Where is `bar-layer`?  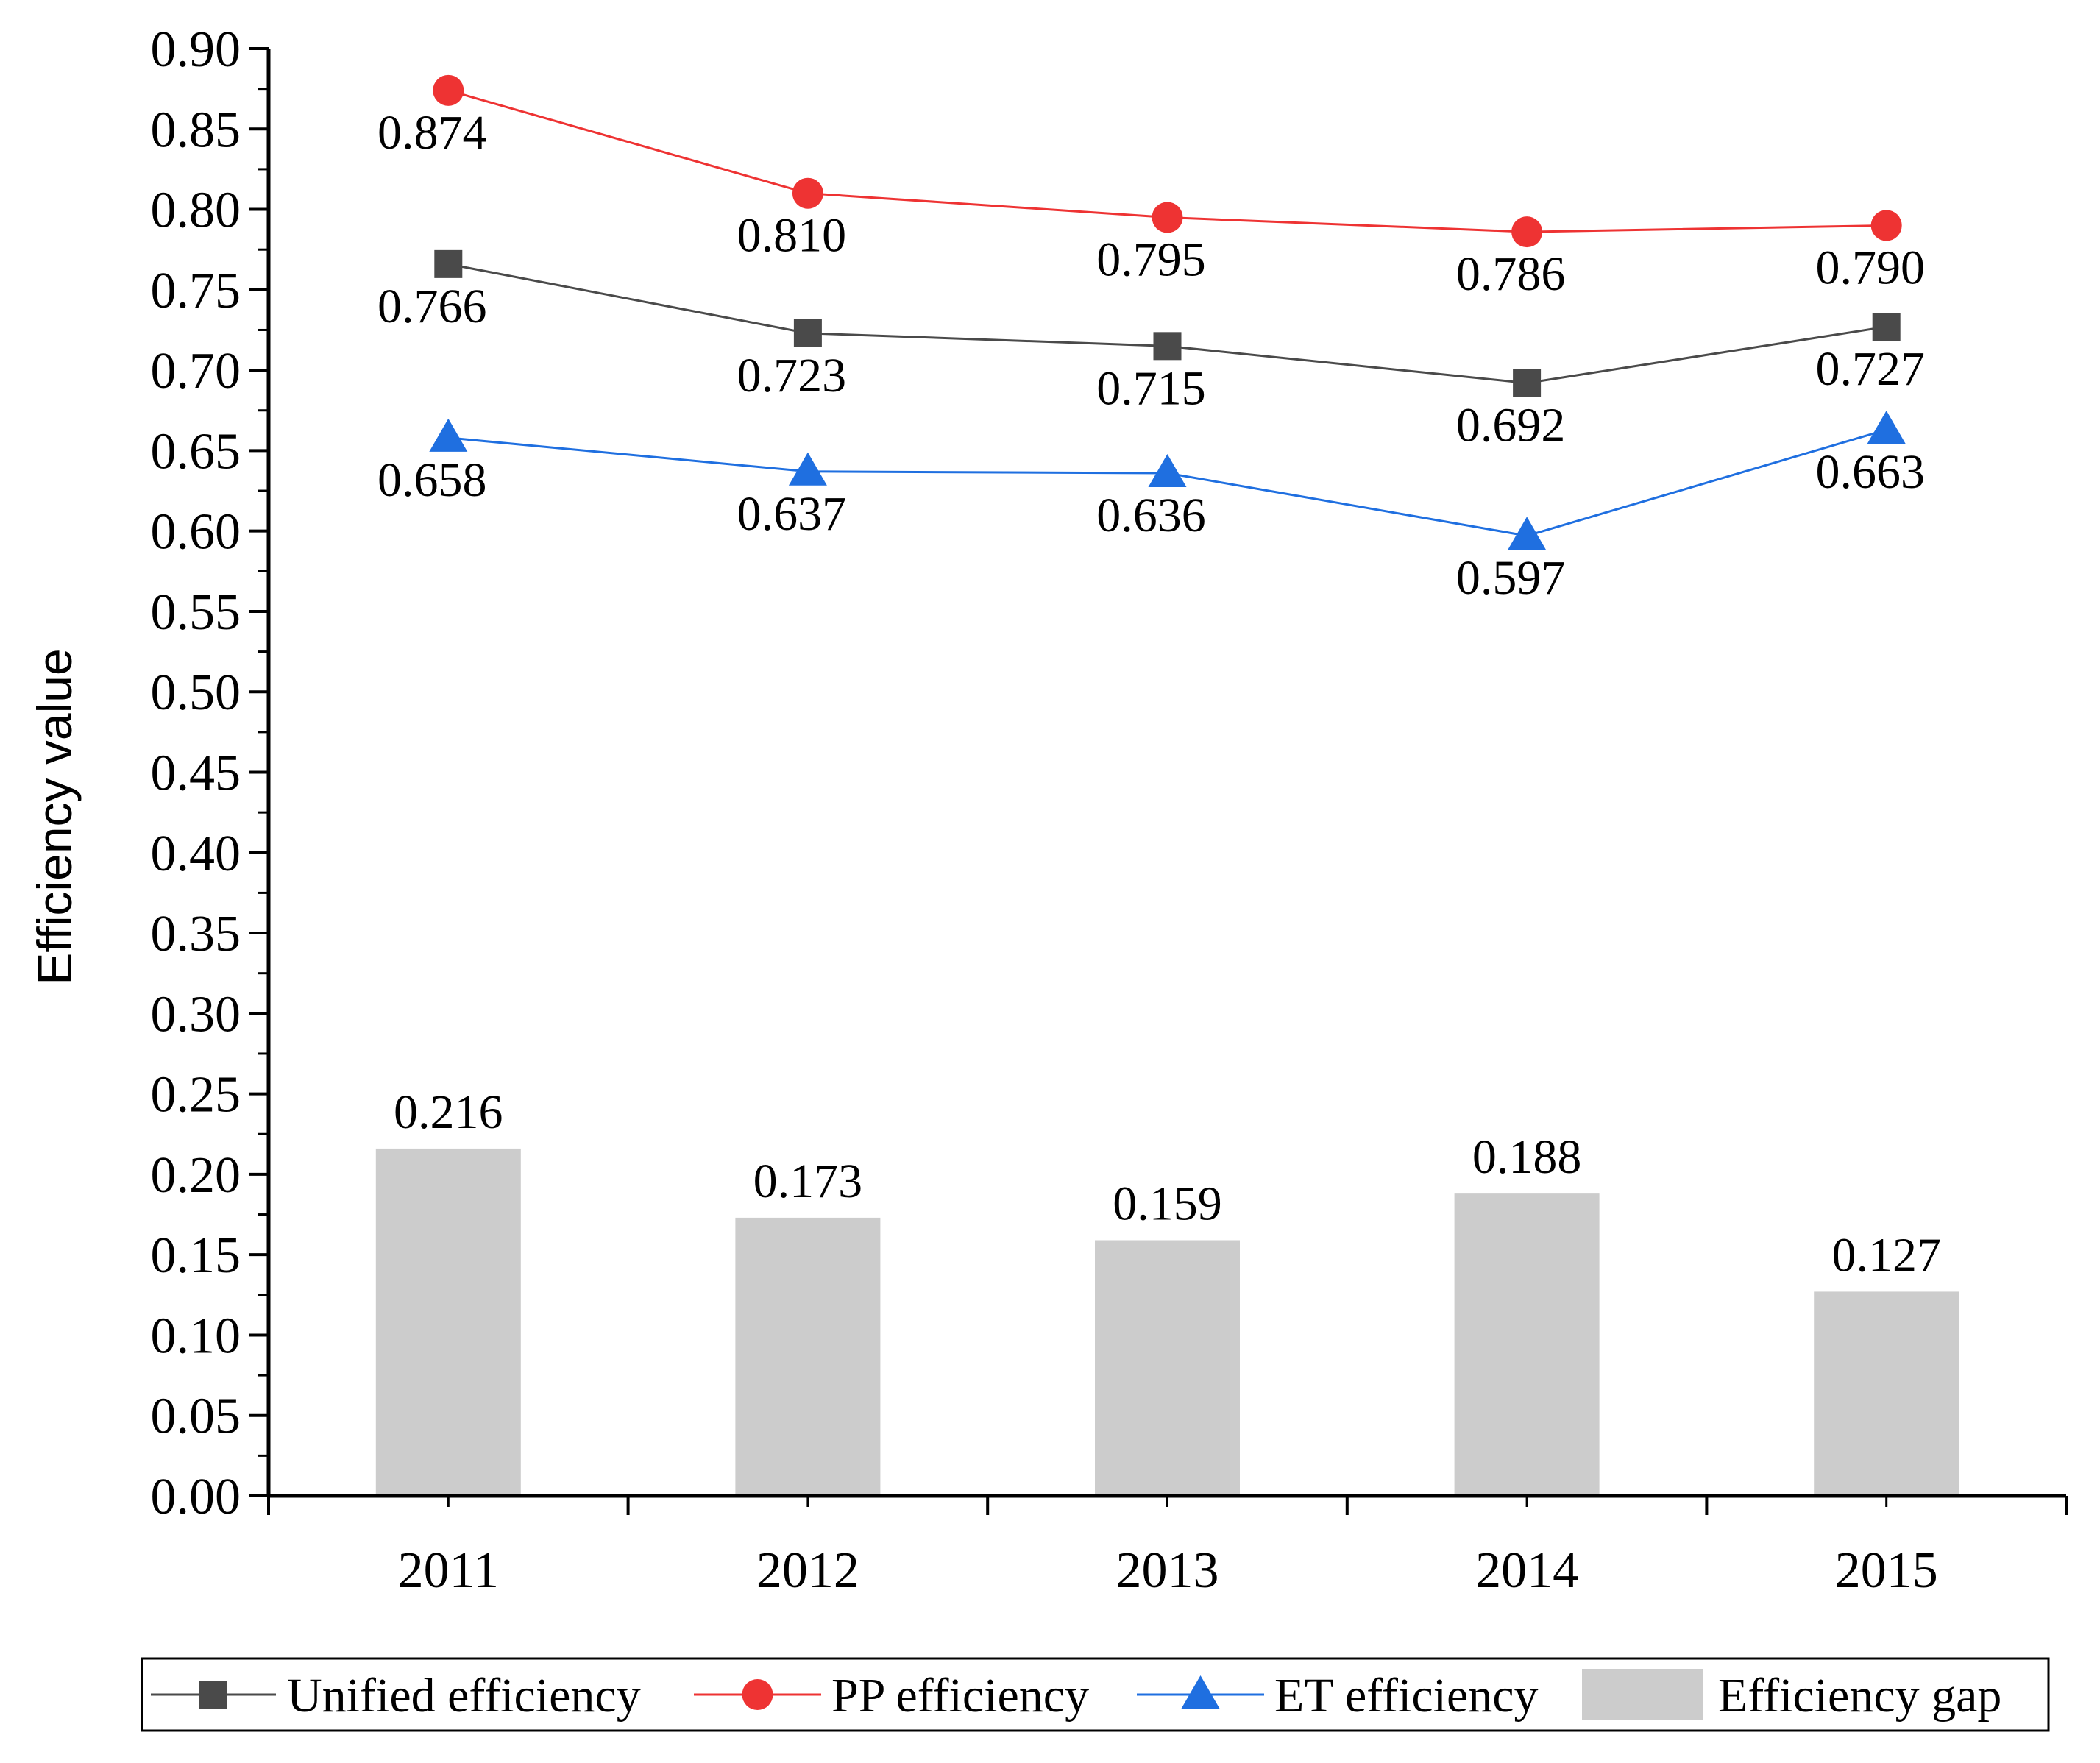 bar-layer is located at coordinates (1167, 1322).